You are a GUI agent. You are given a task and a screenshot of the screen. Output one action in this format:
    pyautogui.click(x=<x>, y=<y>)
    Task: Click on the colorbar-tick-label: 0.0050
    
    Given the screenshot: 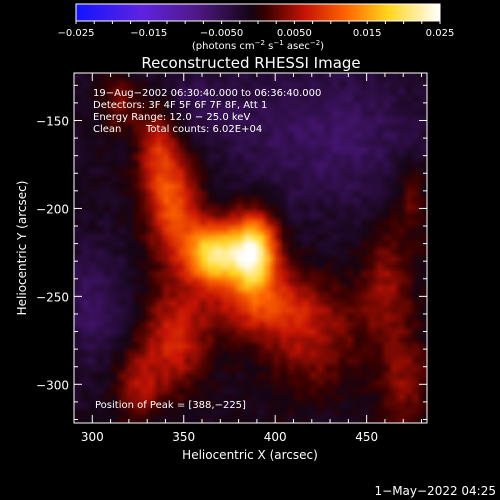 What is the action you would take?
    pyautogui.click(x=294, y=33)
    